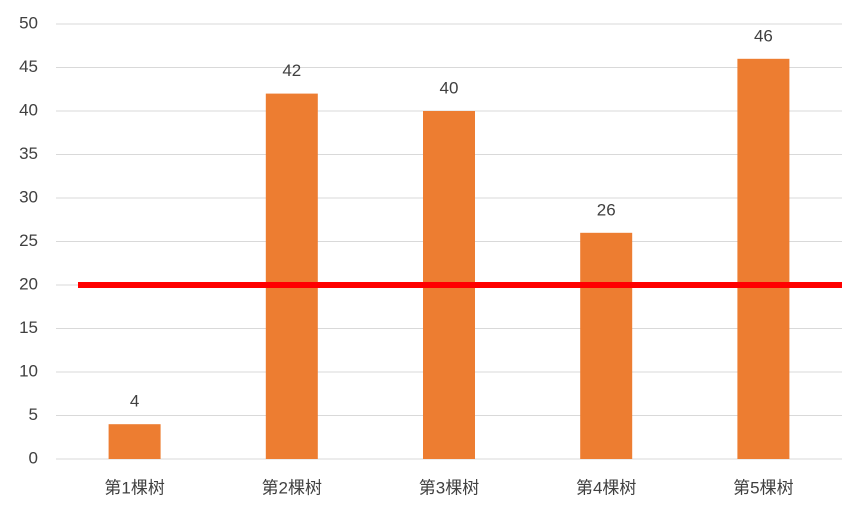 This screenshot has width=864, height=517. Describe the element at coordinates (28, 153) in the screenshot. I see `y-tick-label: 35` at that location.